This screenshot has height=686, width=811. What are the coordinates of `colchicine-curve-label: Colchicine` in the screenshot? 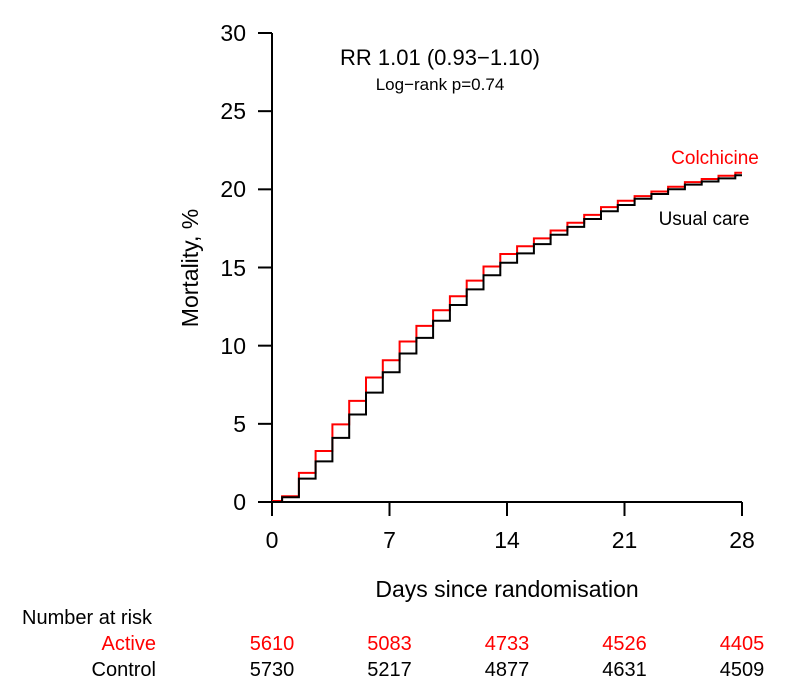 It's located at (715, 158).